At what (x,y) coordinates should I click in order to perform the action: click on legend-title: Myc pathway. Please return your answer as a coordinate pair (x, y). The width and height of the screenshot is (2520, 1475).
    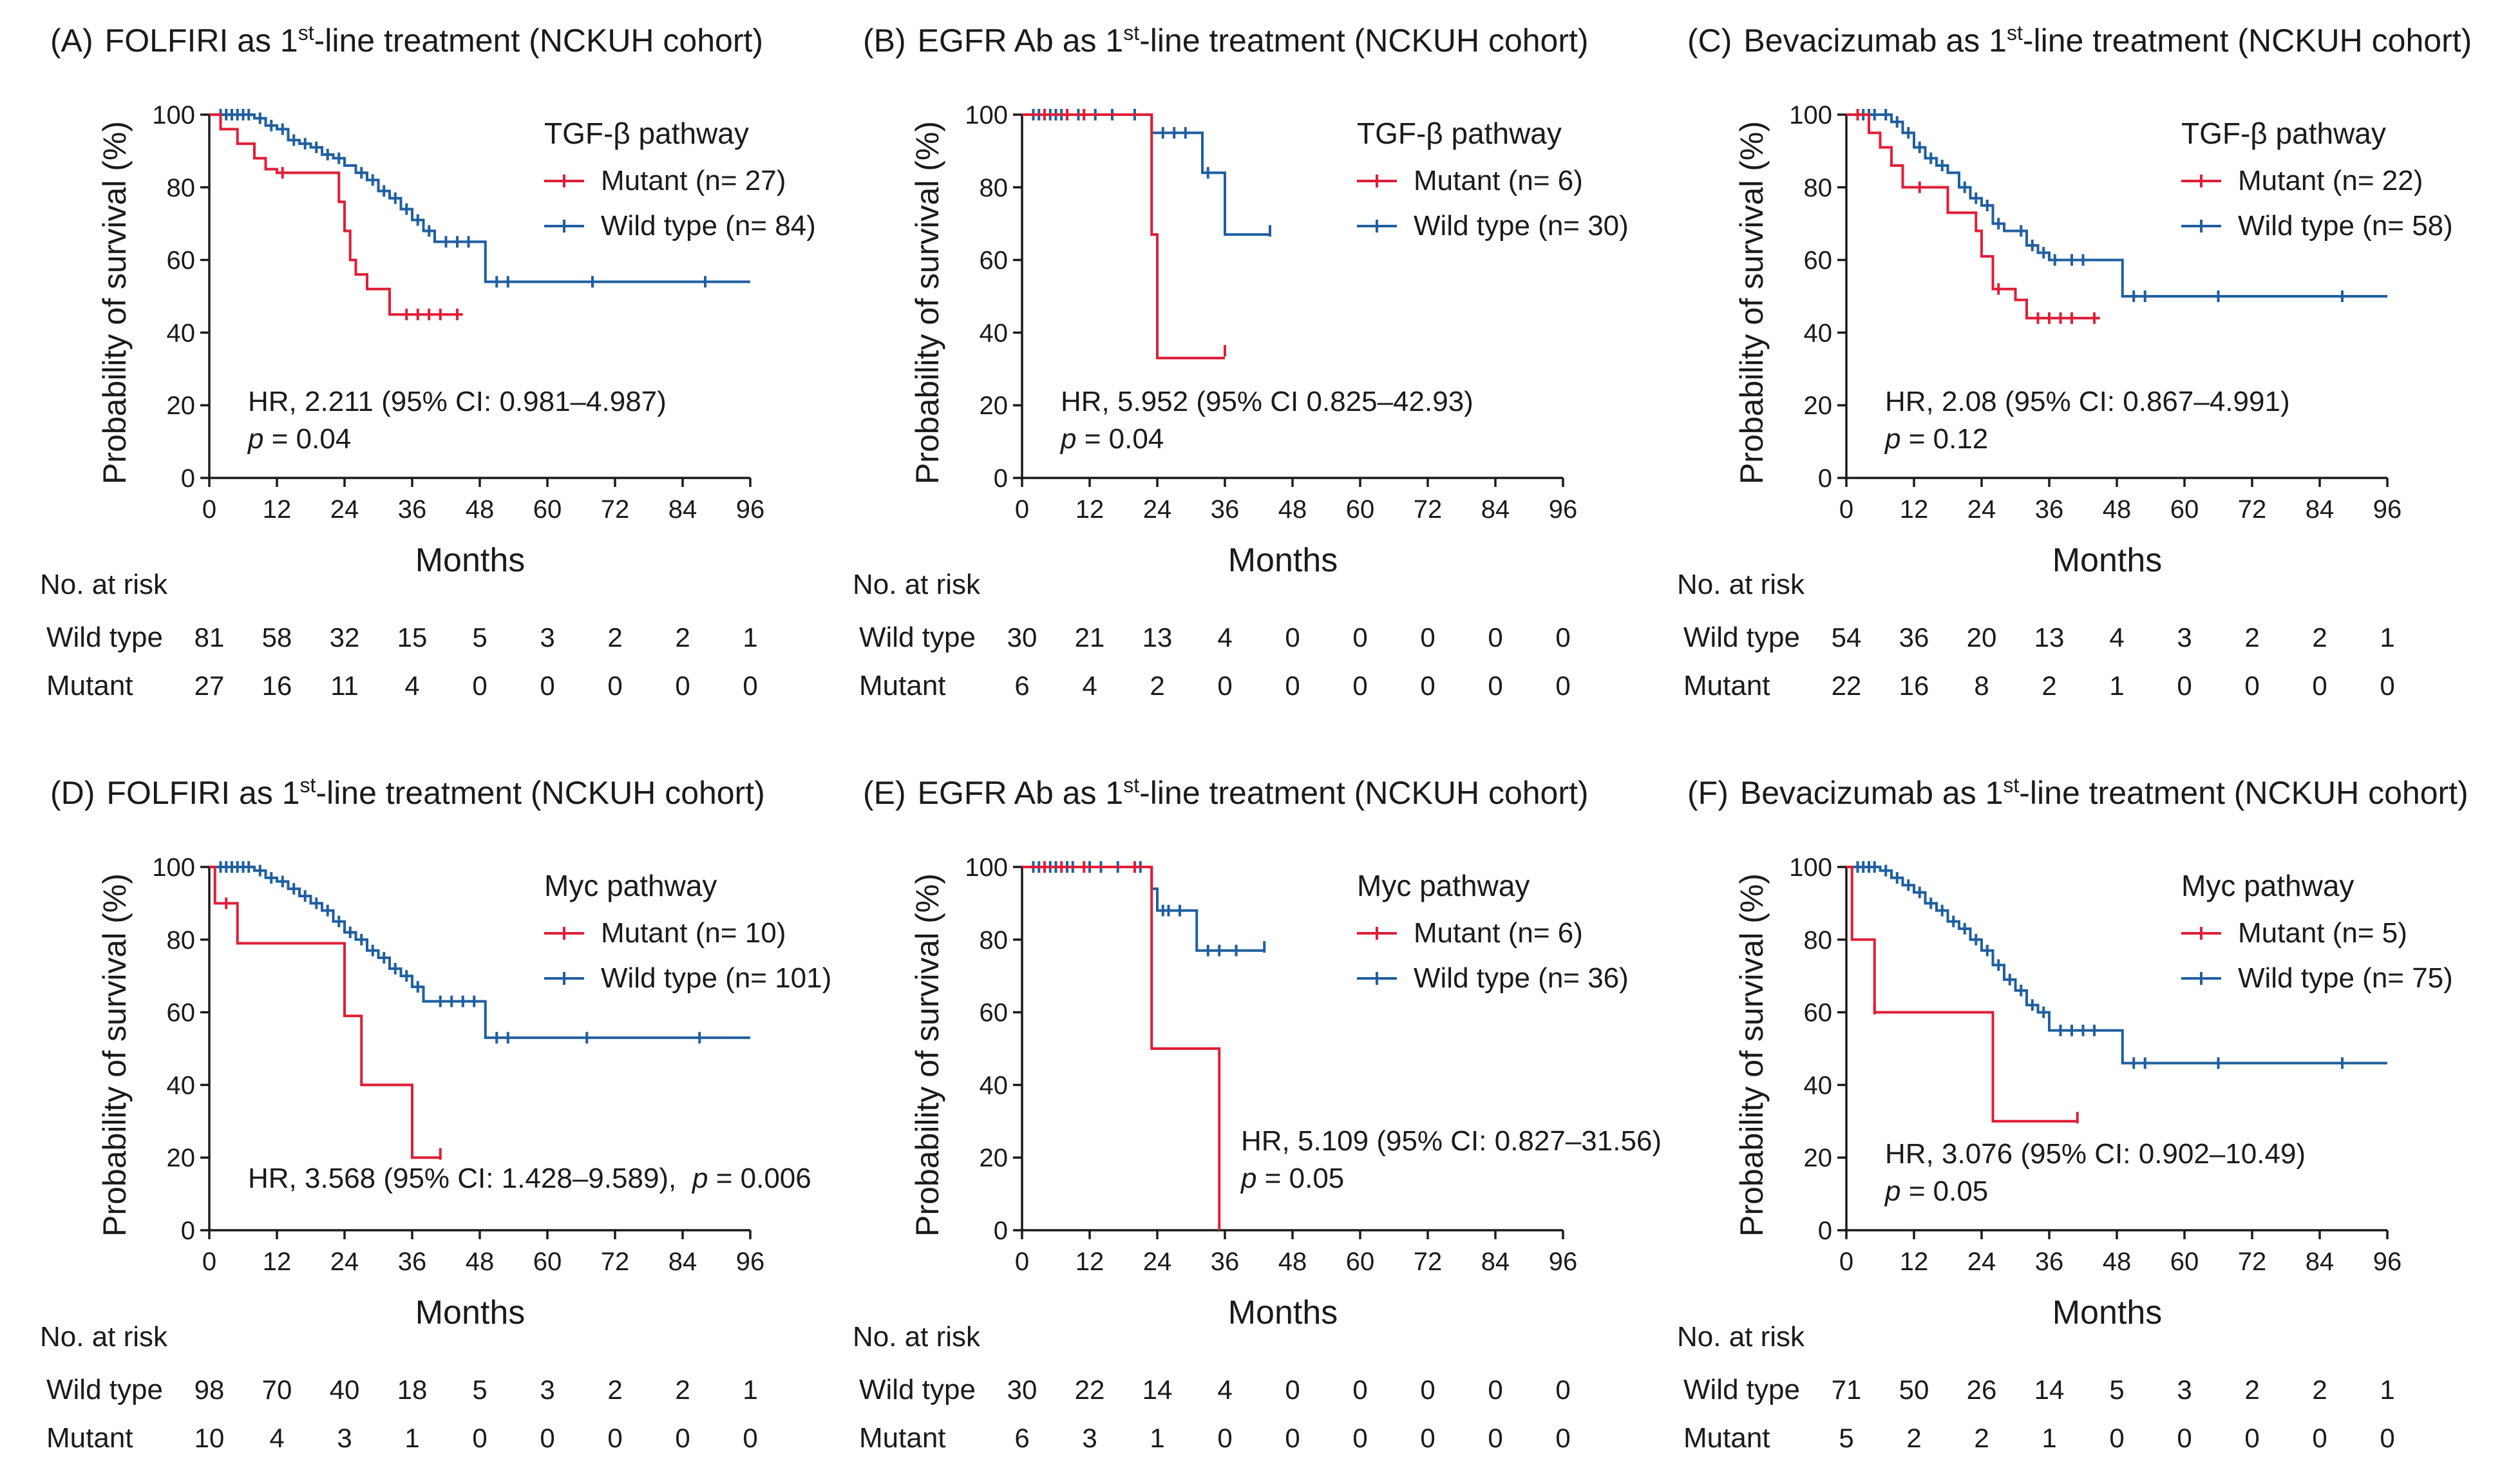
    Looking at the image, I should click on (630, 885).